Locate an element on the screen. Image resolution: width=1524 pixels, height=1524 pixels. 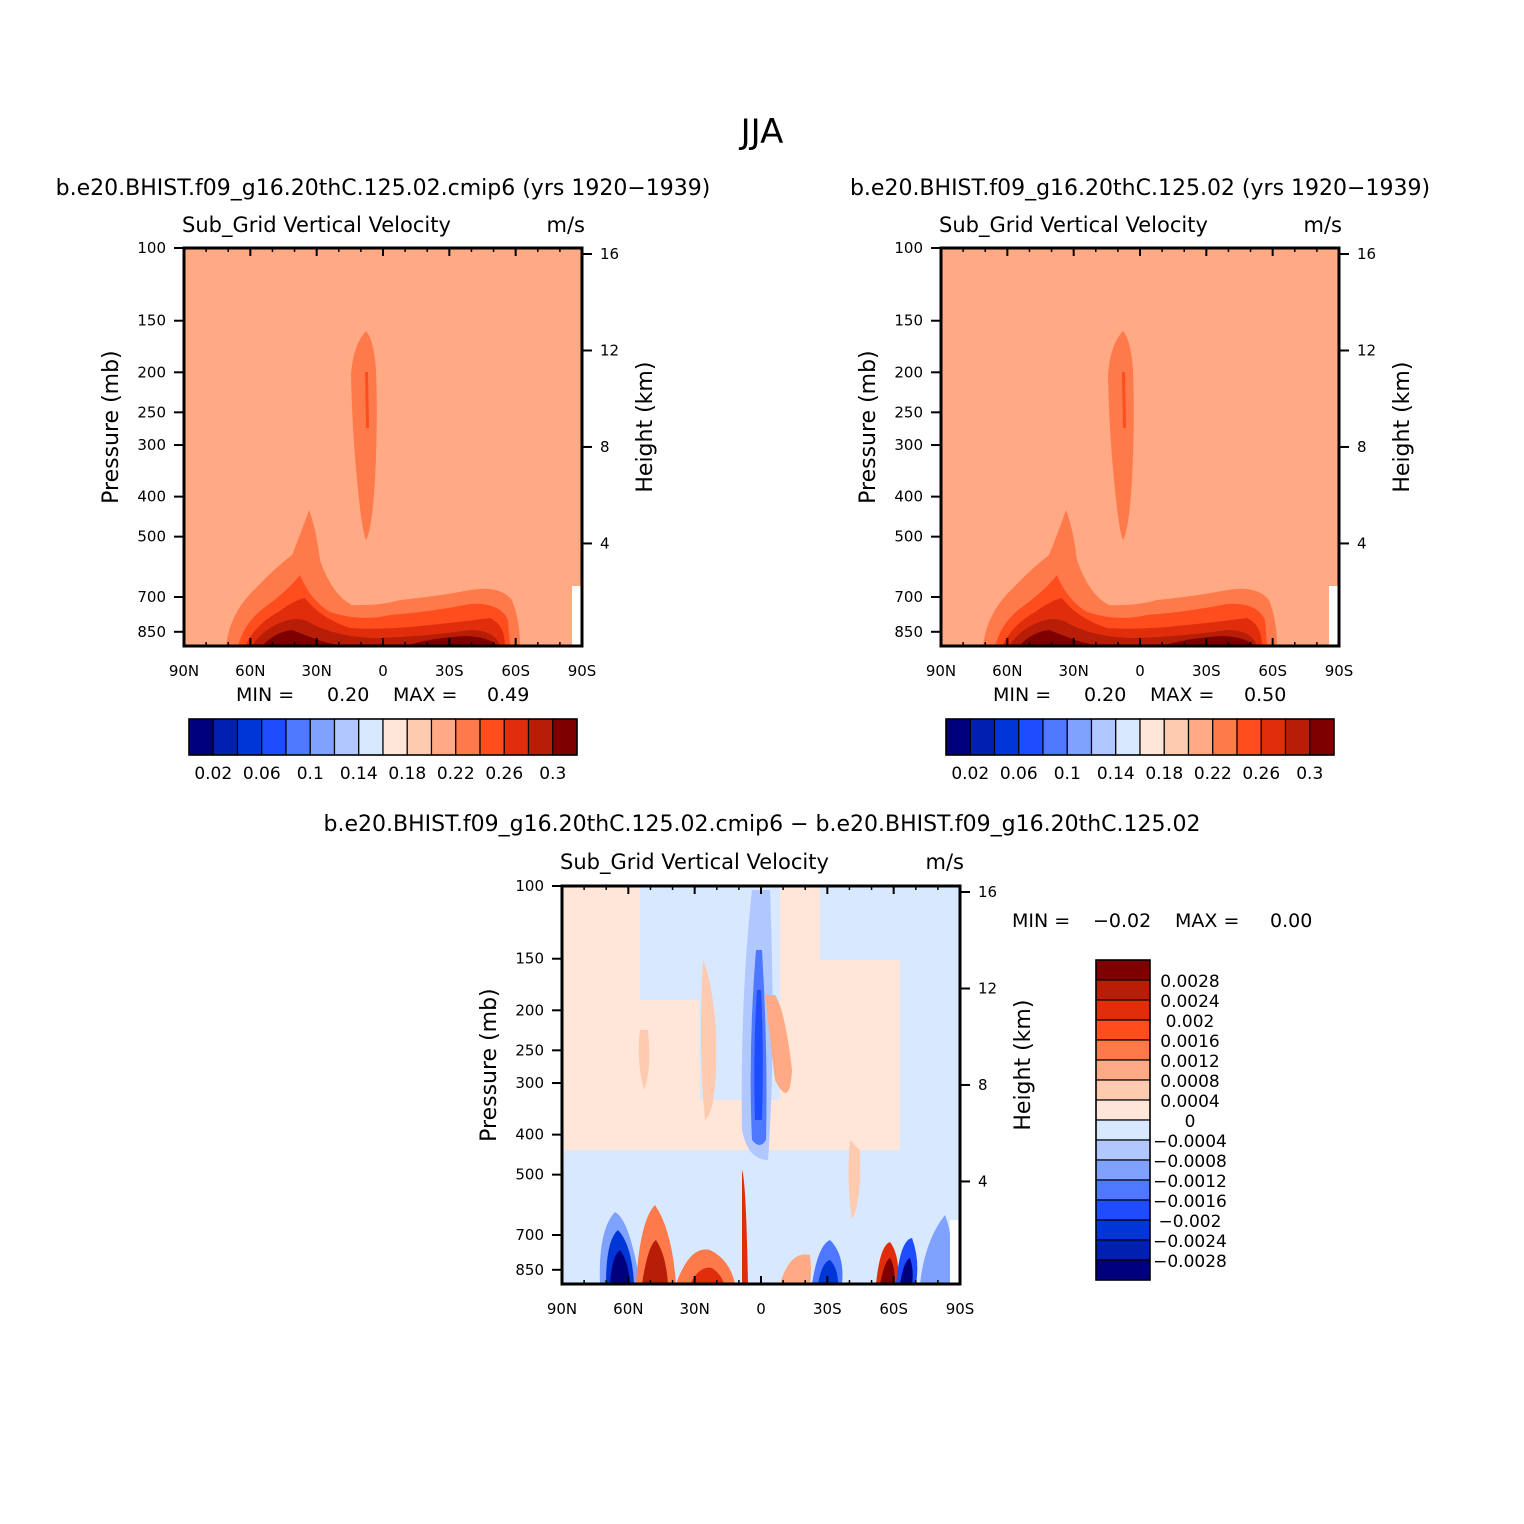
panel-right-y-tick-label: 100 is located at coordinates (908, 248).